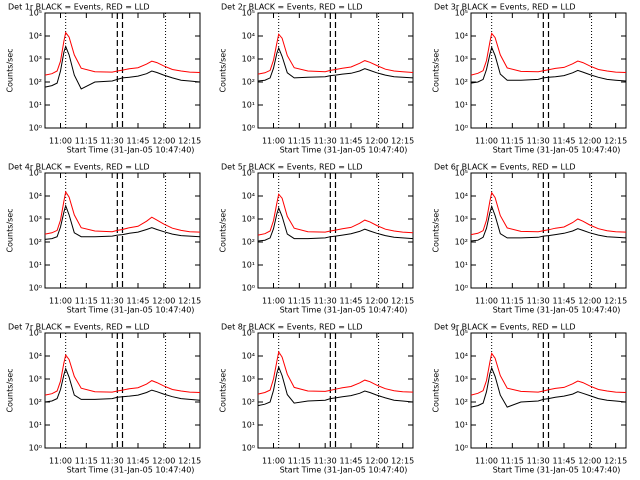 The image size is (640, 480). Describe the element at coordinates (505, 167) in the screenshot. I see `chart-title: Det 6r BLACK = Events, RED = LLD` at that location.